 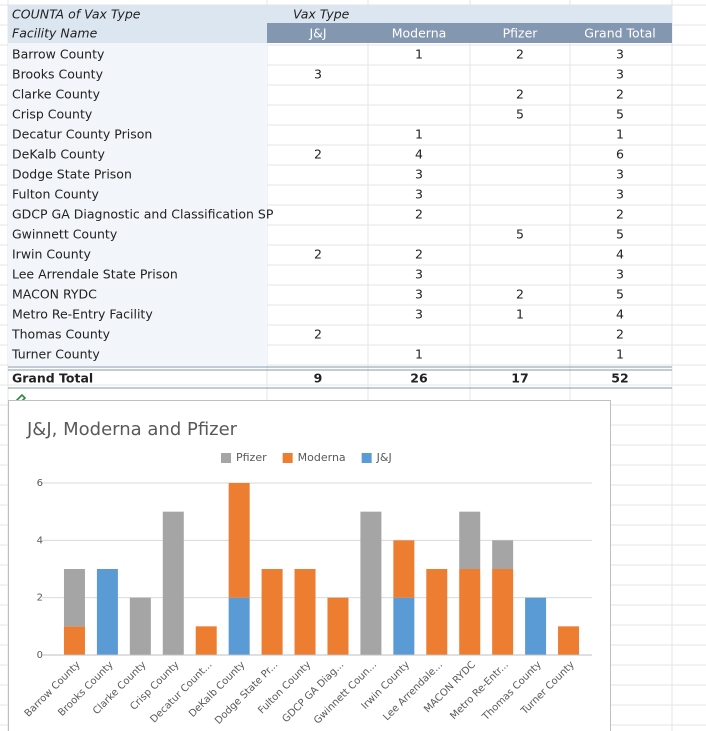 I want to click on column-header: Pfizer, so click(x=521, y=33).